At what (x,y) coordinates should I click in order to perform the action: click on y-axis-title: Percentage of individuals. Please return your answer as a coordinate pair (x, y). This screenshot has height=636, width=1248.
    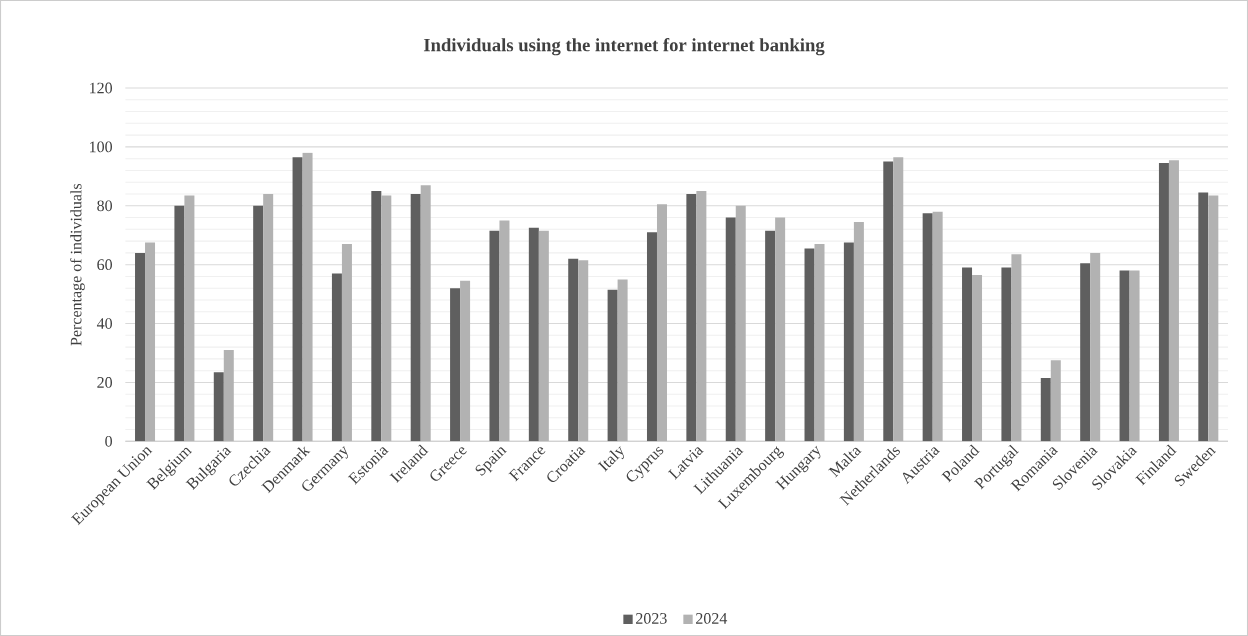
    Looking at the image, I should click on (77, 264).